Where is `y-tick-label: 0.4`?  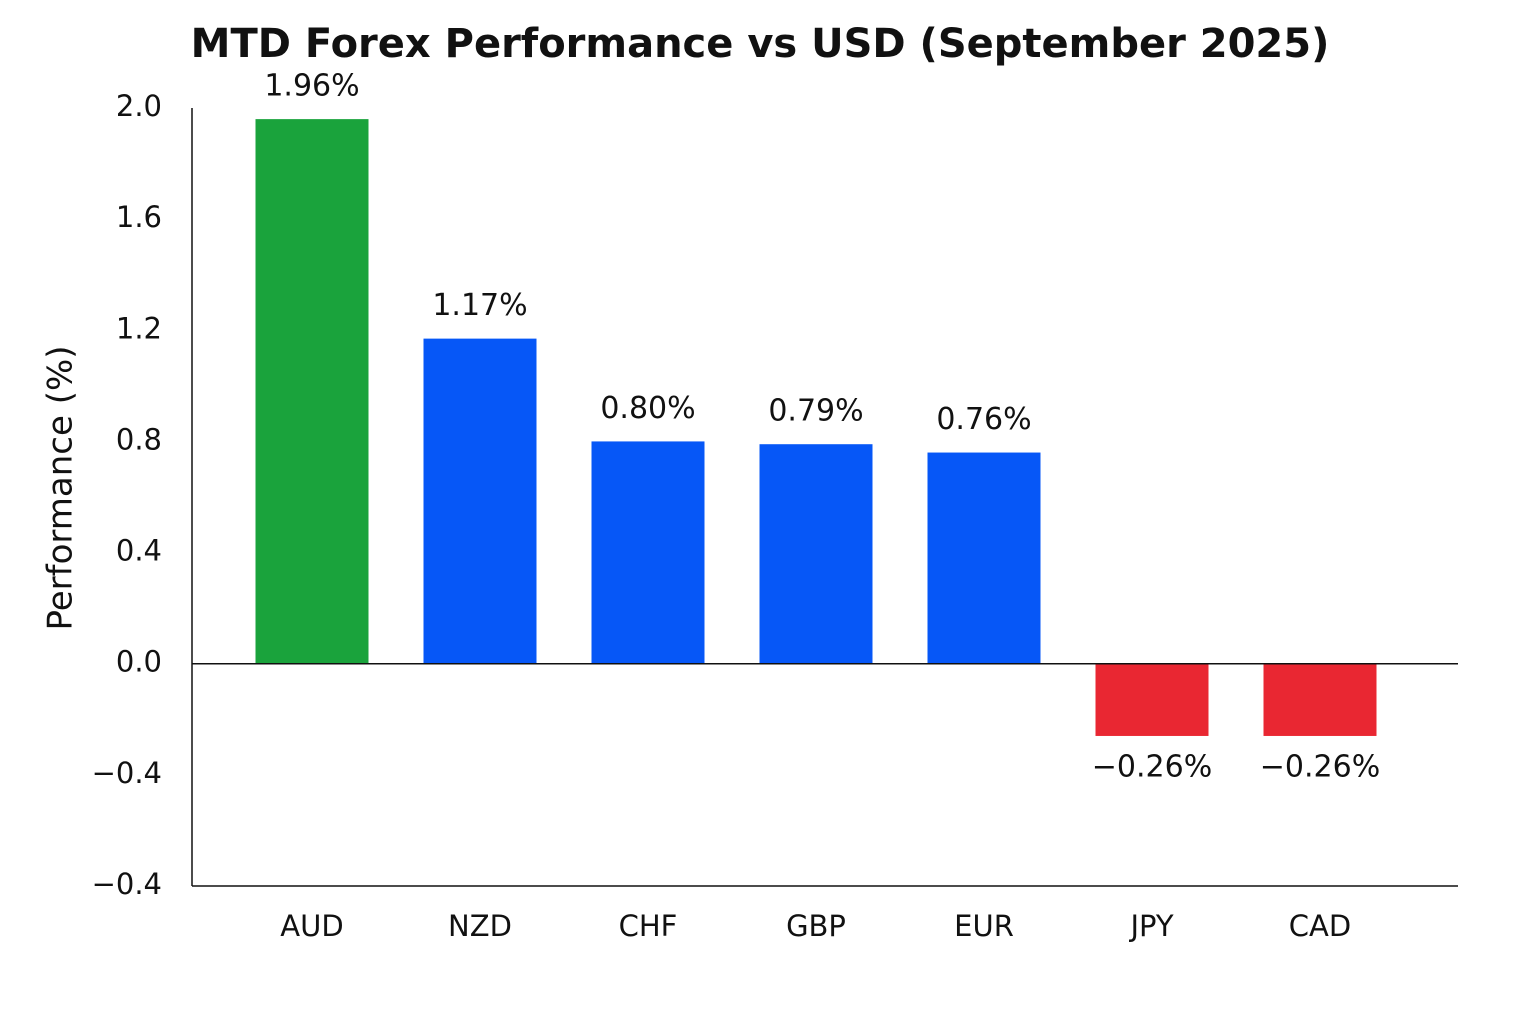 y-tick-label: 0.4 is located at coordinates (139, 551).